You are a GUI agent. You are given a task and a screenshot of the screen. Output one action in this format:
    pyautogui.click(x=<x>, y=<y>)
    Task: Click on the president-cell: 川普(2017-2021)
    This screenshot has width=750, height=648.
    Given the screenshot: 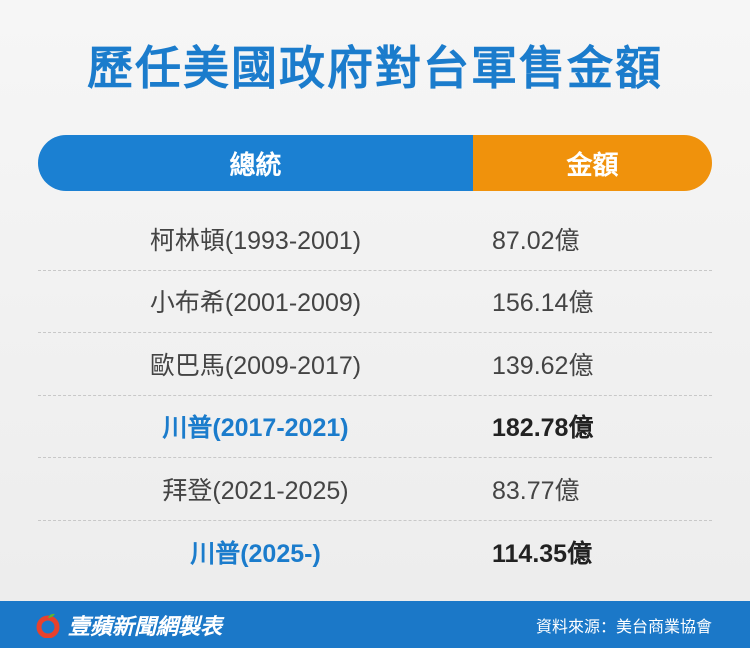 What is the action you would take?
    pyautogui.click(x=255, y=428)
    